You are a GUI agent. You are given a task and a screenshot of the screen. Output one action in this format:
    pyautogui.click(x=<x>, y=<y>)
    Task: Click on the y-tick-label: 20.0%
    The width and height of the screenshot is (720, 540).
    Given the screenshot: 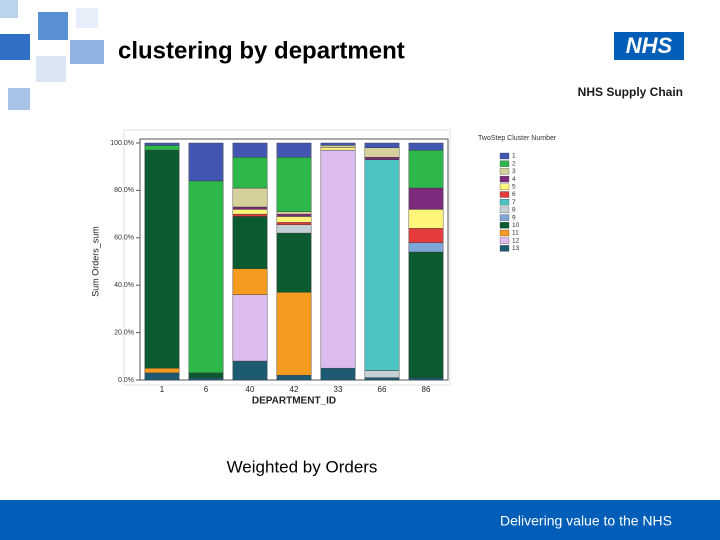 What is the action you would take?
    pyautogui.click(x=124, y=332)
    